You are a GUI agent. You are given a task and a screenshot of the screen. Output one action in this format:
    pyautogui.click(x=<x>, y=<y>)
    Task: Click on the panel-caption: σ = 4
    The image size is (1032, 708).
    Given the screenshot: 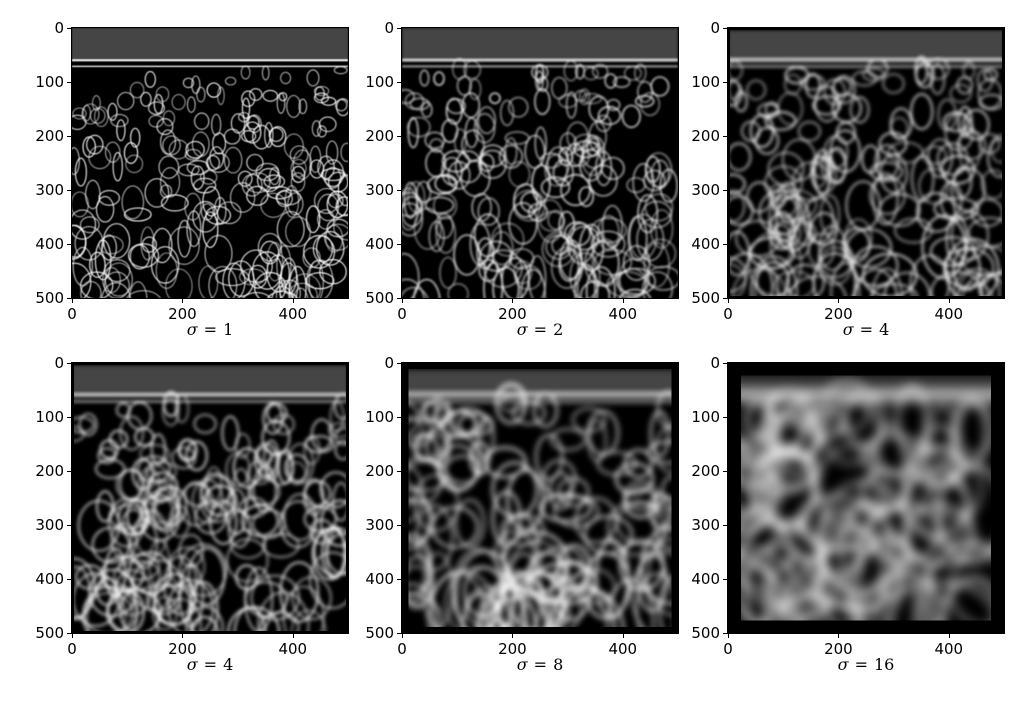 What is the action you would take?
    pyautogui.click(x=210, y=664)
    